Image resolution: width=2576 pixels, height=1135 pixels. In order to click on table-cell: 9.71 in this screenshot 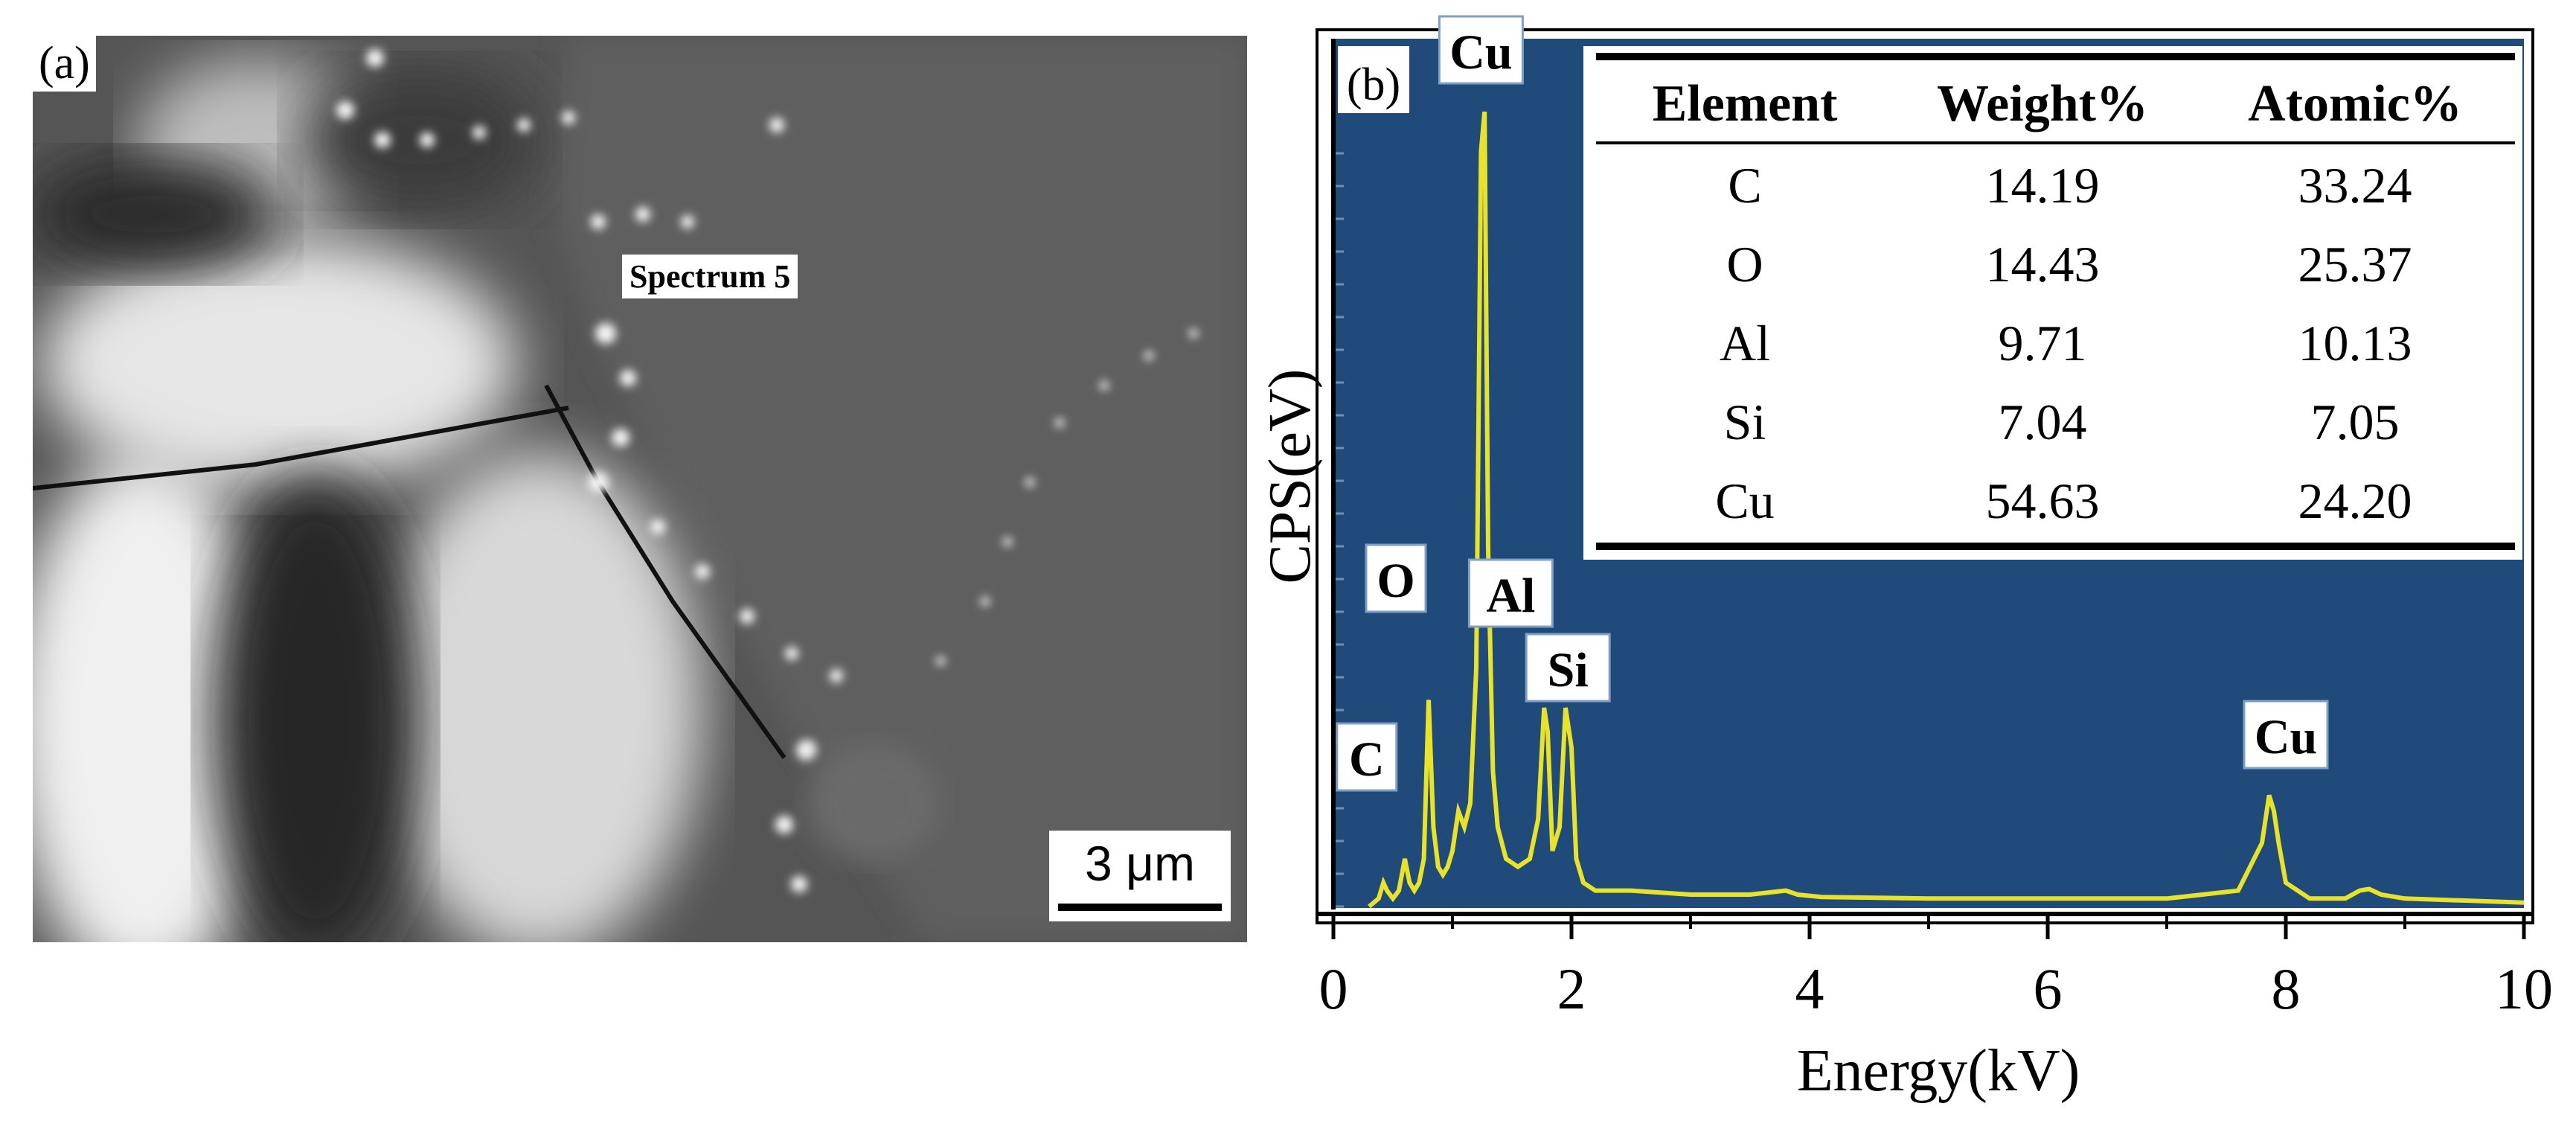, I will do `click(2043, 343)`.